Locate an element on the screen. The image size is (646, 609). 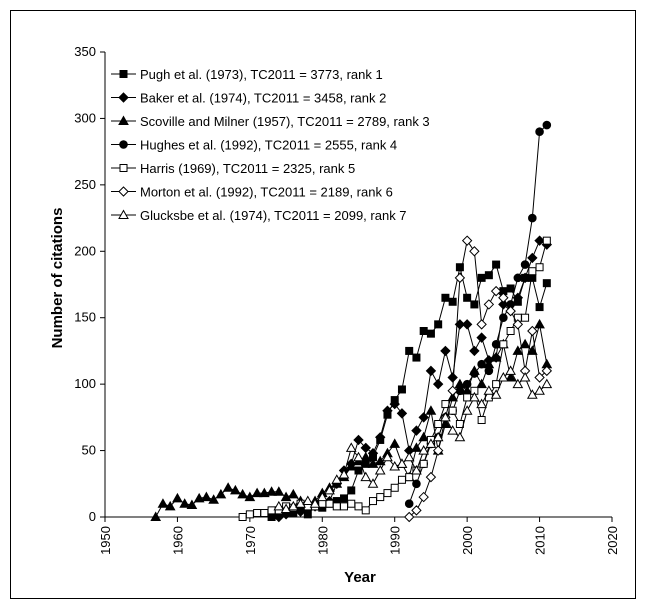
y-tick-label: 150 is located at coordinates (85, 317).